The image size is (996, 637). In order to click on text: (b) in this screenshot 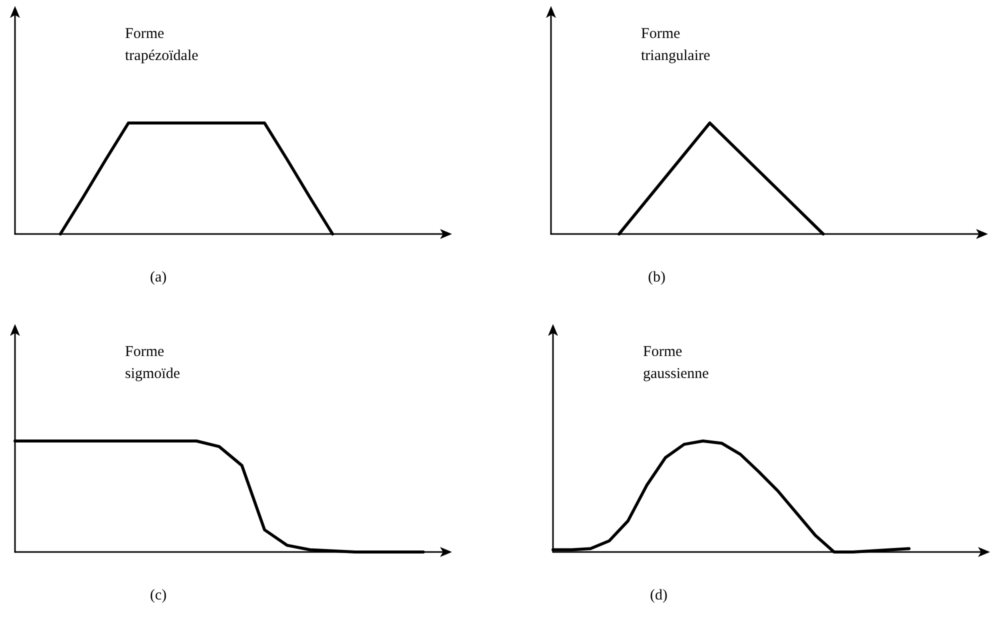, I will do `click(657, 278)`.